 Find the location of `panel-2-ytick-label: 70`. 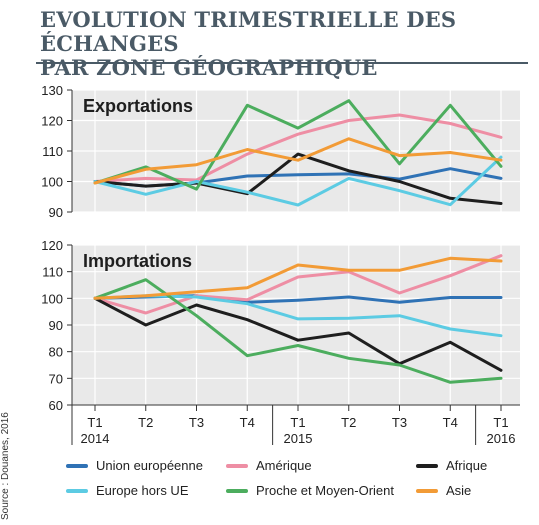

panel-2-ytick-label: 70 is located at coordinates (56, 378).